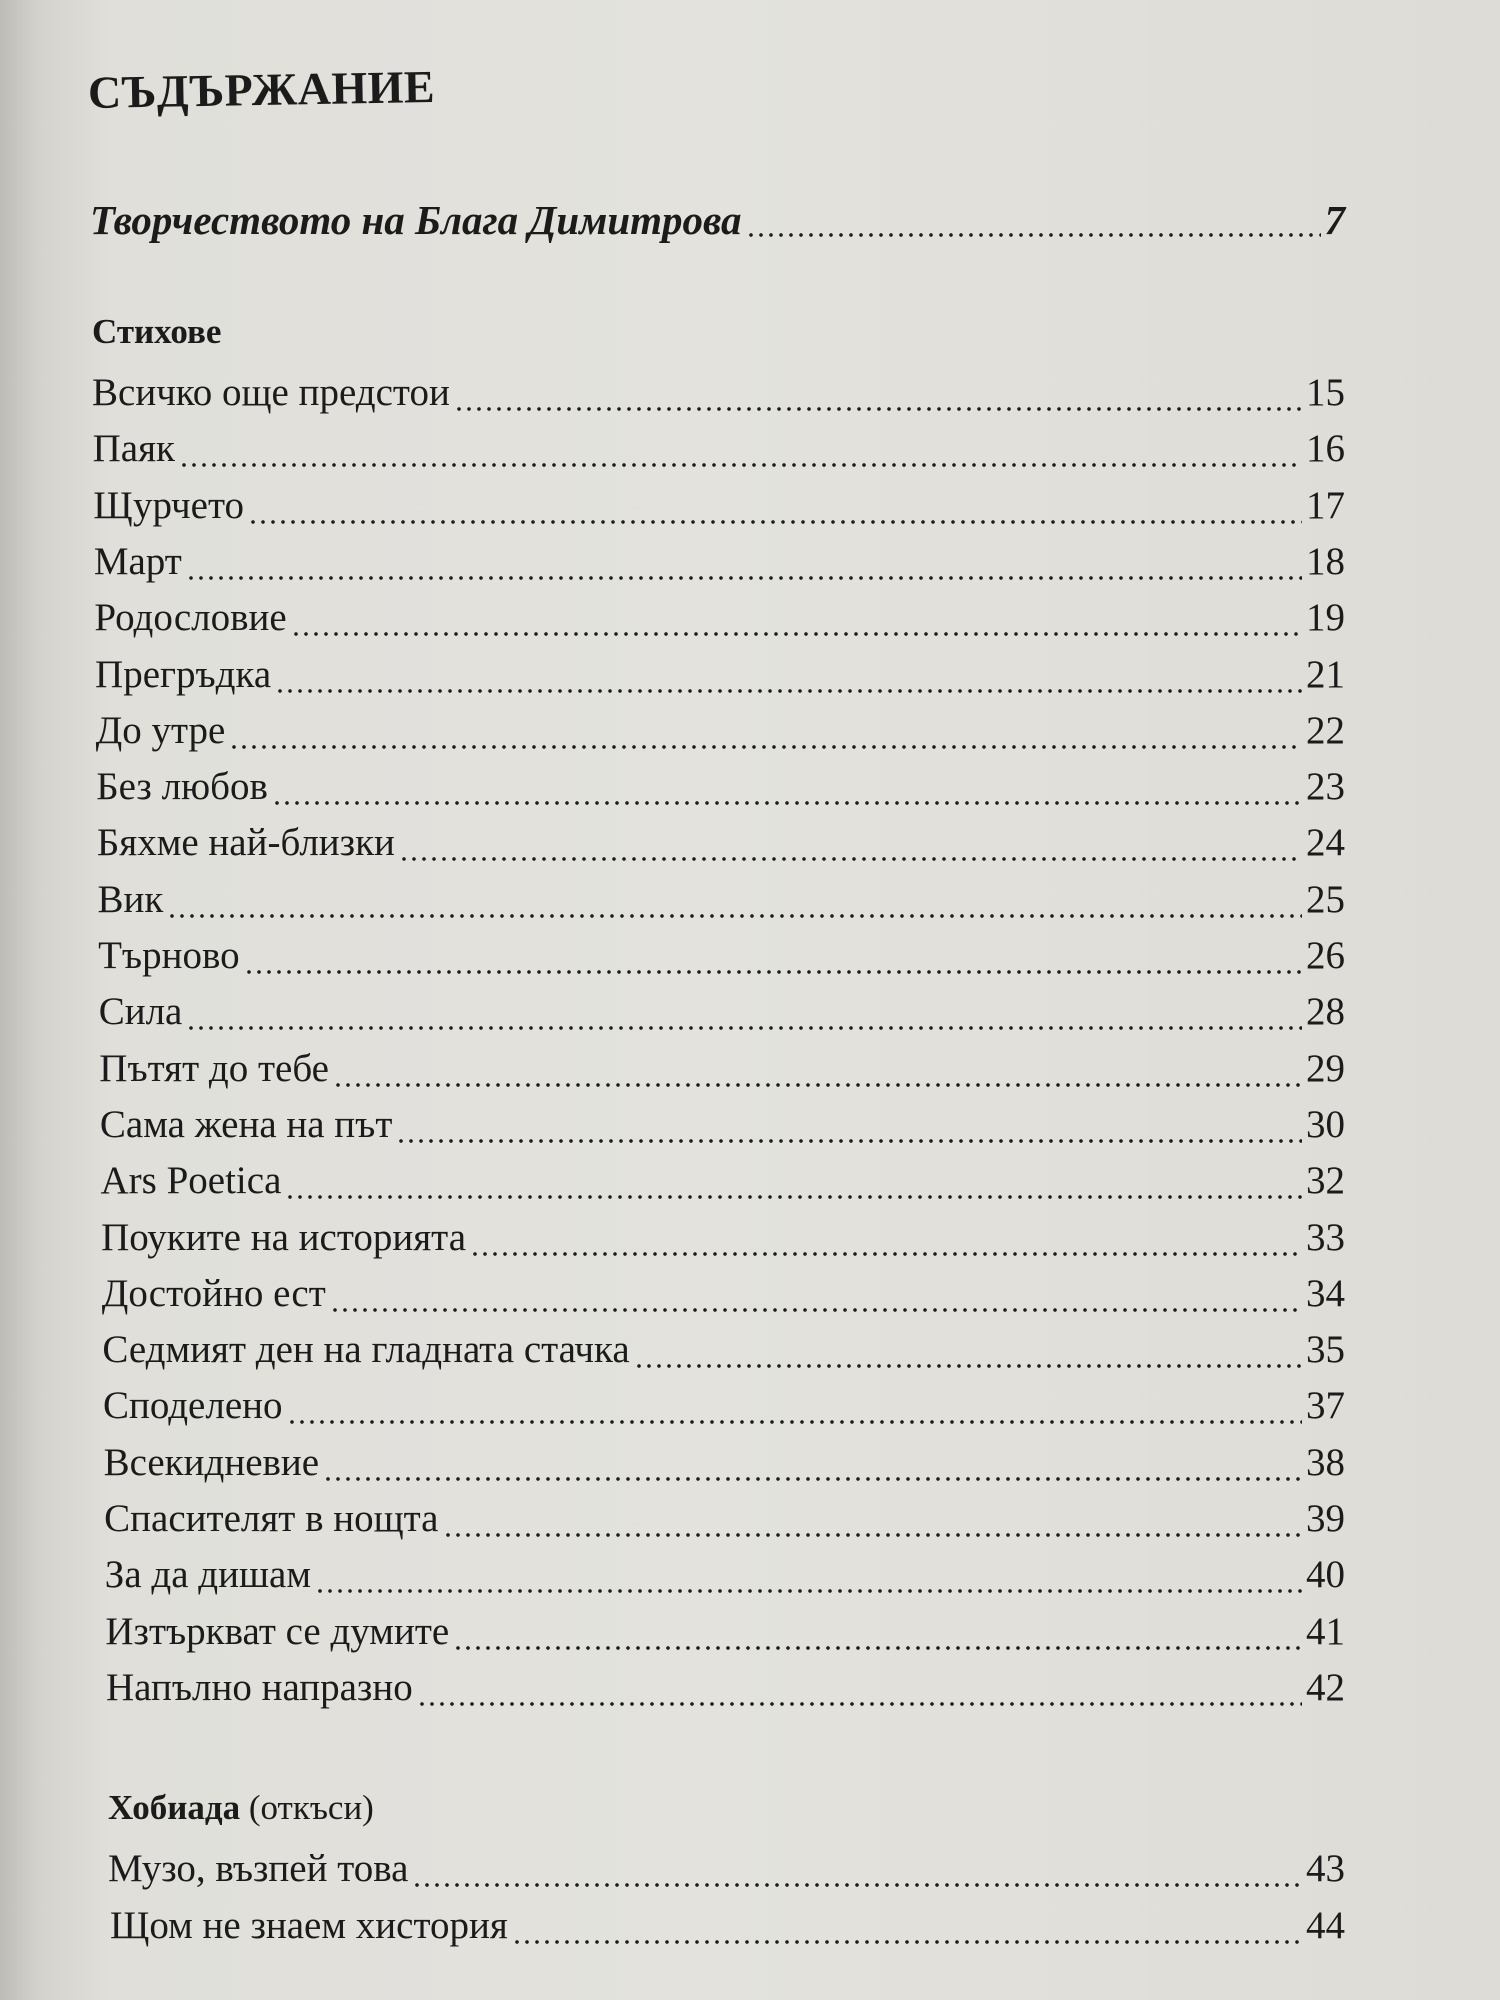  Describe the element at coordinates (721, 959) in the screenshot. I see `toc-entry: Търново 26` at that location.